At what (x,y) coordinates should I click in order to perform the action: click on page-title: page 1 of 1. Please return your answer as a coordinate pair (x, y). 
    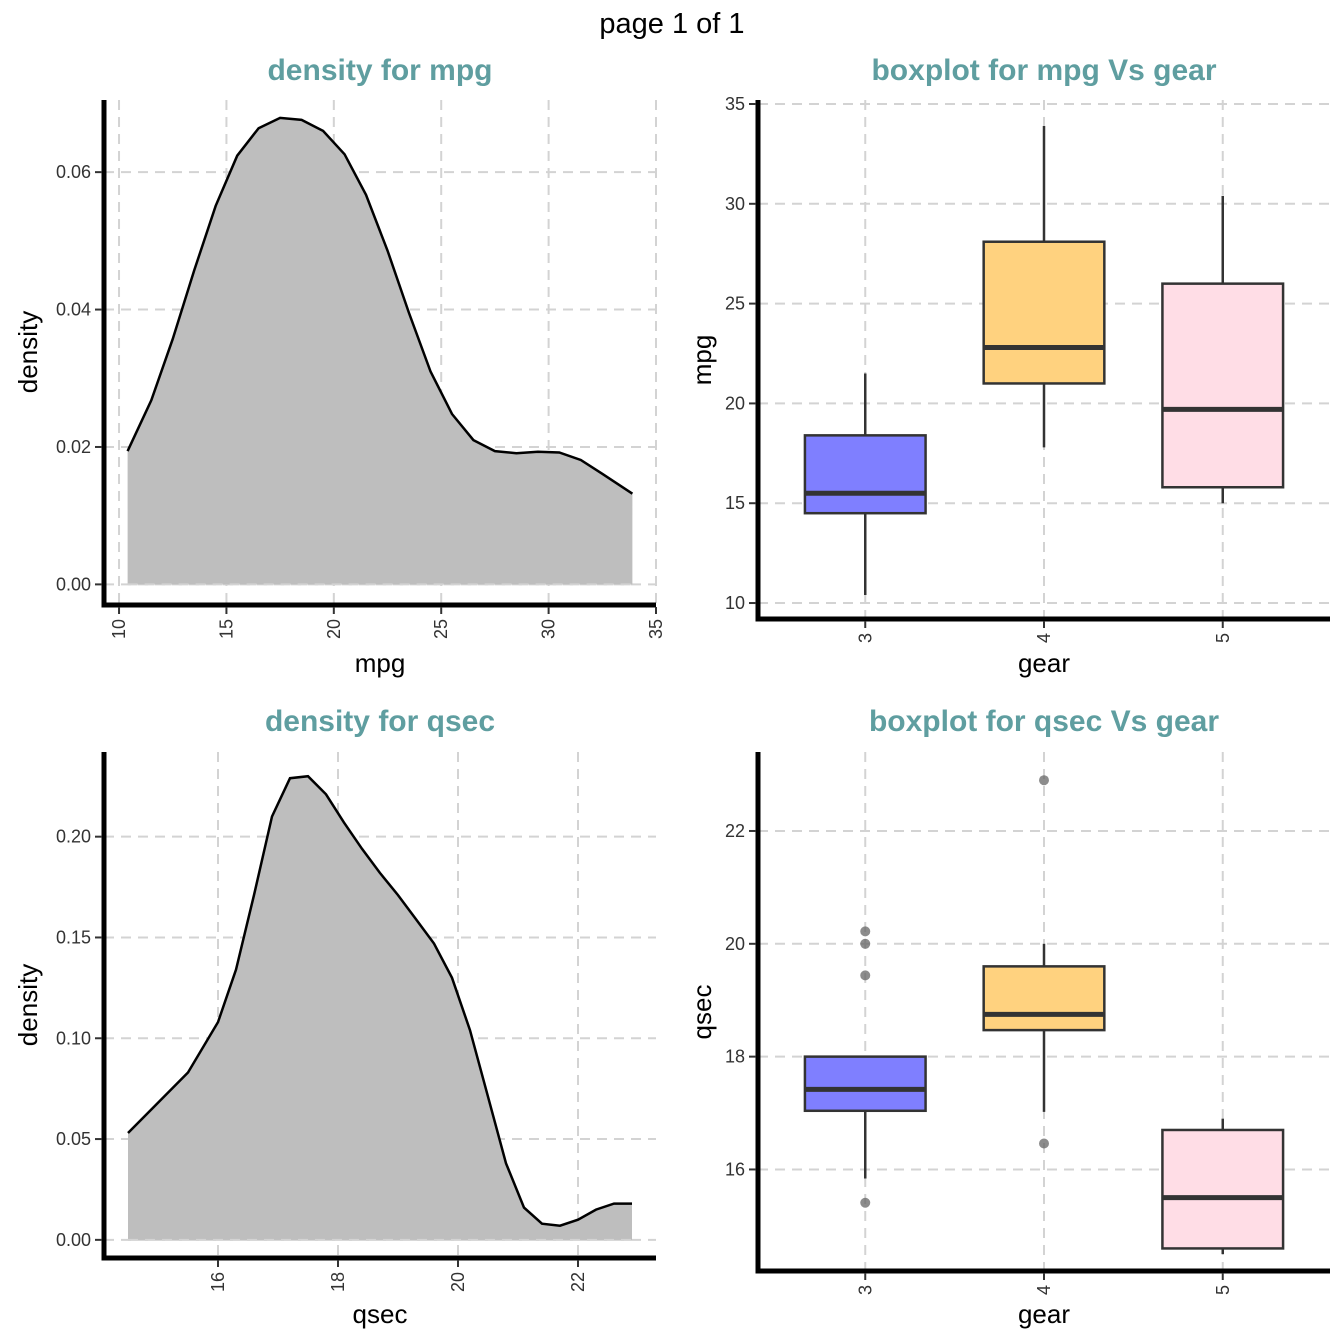
    Looking at the image, I should click on (671, 24).